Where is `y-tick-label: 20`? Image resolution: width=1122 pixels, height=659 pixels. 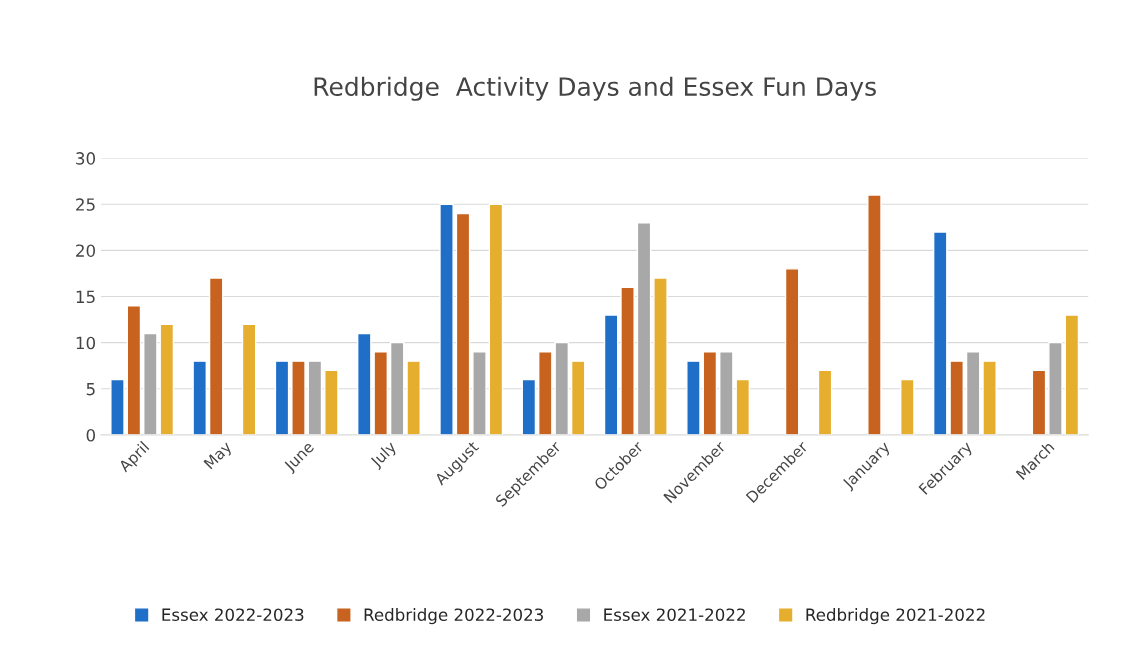
y-tick-label: 20 is located at coordinates (86, 250).